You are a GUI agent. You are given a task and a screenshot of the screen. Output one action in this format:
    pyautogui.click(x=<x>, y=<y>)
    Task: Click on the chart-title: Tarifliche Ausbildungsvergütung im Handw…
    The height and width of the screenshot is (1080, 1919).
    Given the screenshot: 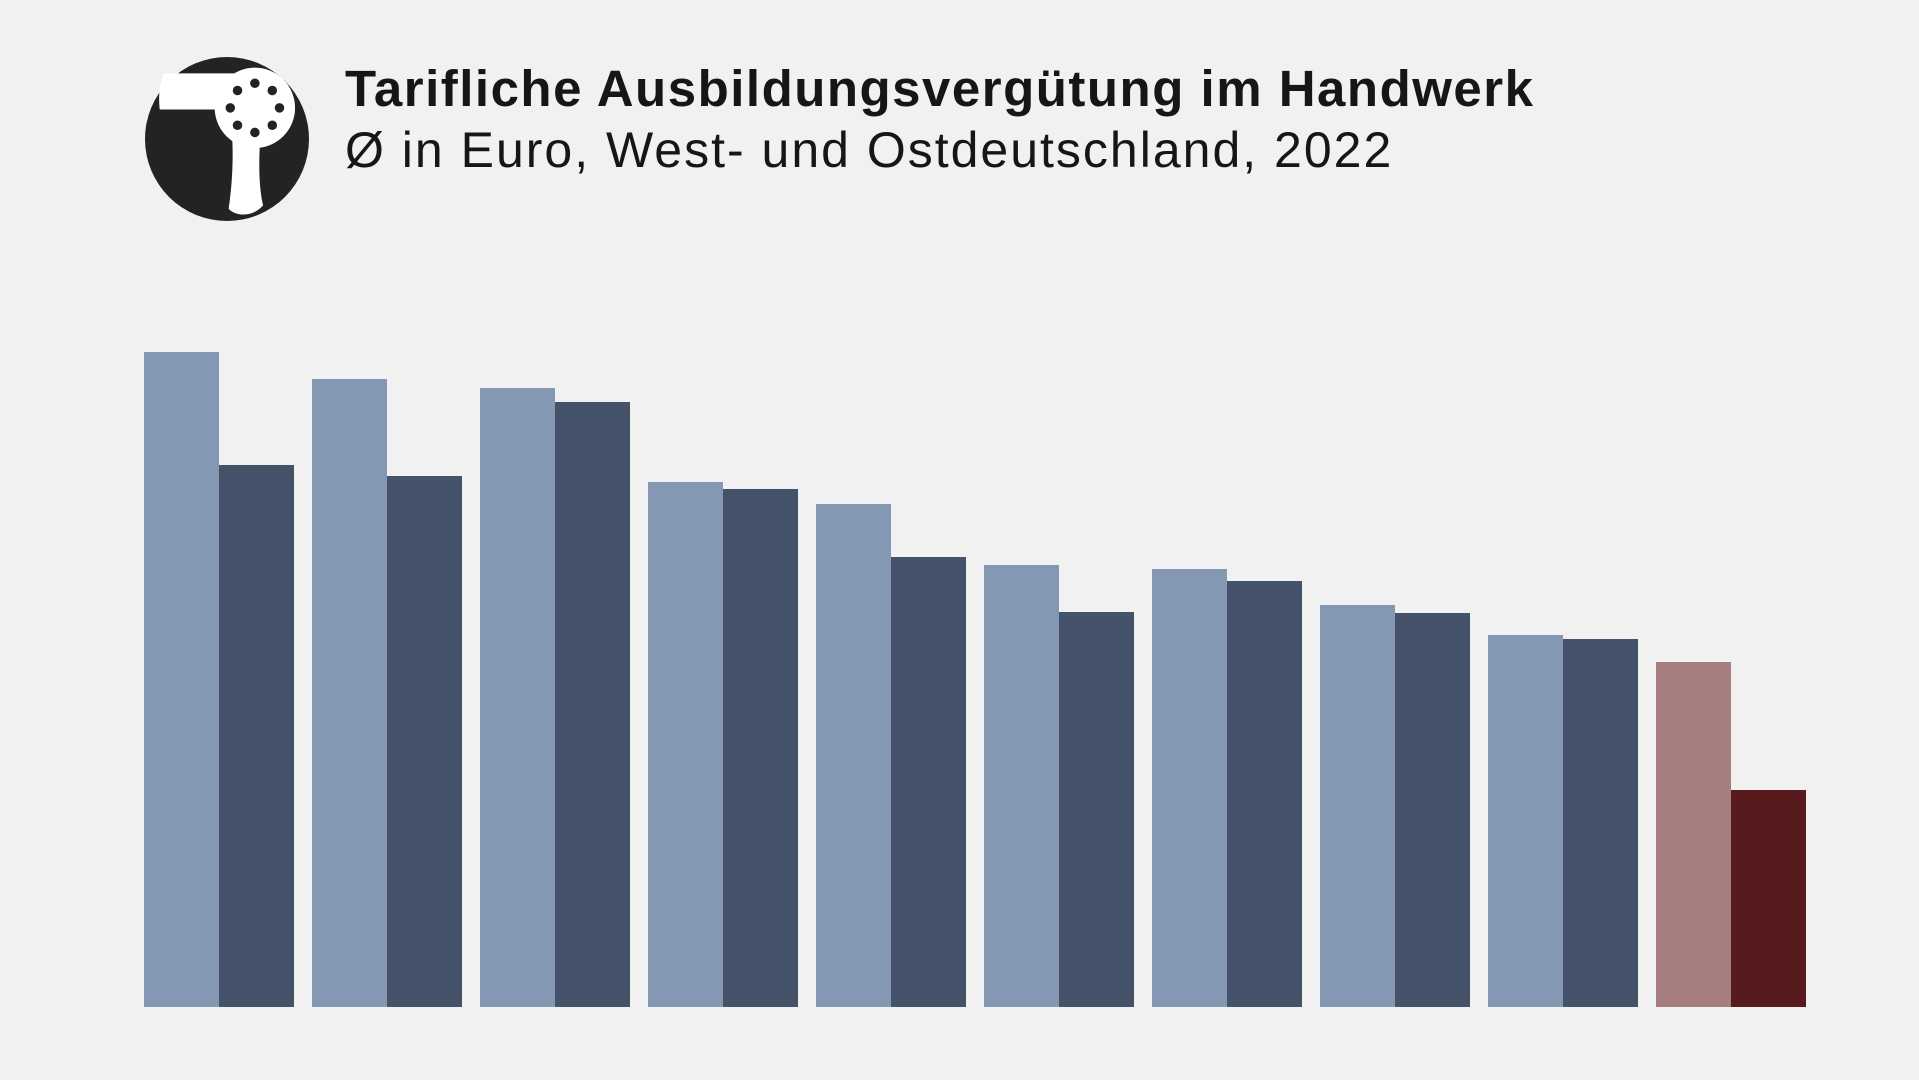 What is the action you would take?
    pyautogui.click(x=940, y=88)
    